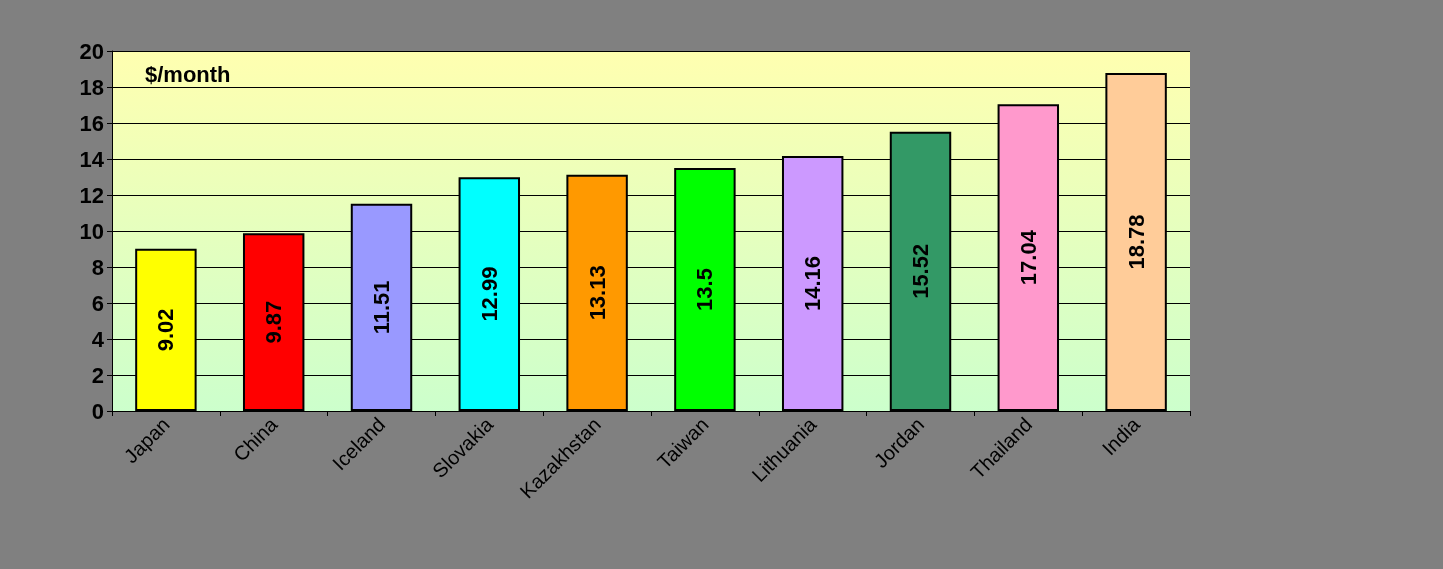  Describe the element at coordinates (97, 267) in the screenshot. I see `y-tick-label: 8` at that location.